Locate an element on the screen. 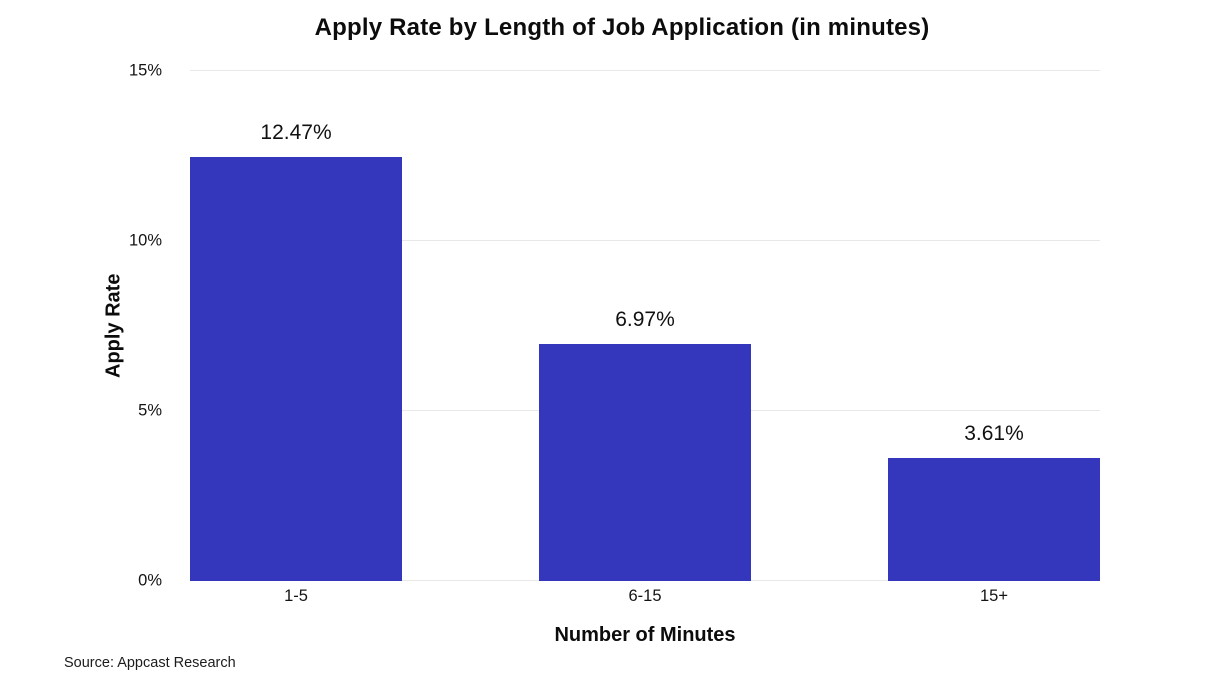 The height and width of the screenshot is (692, 1214). x-axis-ticks: 1-5 6-15 15+ is located at coordinates (645, 598).